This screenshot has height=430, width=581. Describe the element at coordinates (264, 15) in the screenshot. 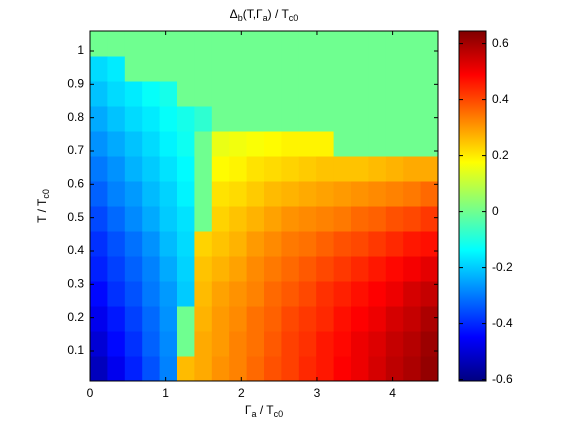

I see `chart-title: Δb​(T,Γa​) / Tc0​` at that location.